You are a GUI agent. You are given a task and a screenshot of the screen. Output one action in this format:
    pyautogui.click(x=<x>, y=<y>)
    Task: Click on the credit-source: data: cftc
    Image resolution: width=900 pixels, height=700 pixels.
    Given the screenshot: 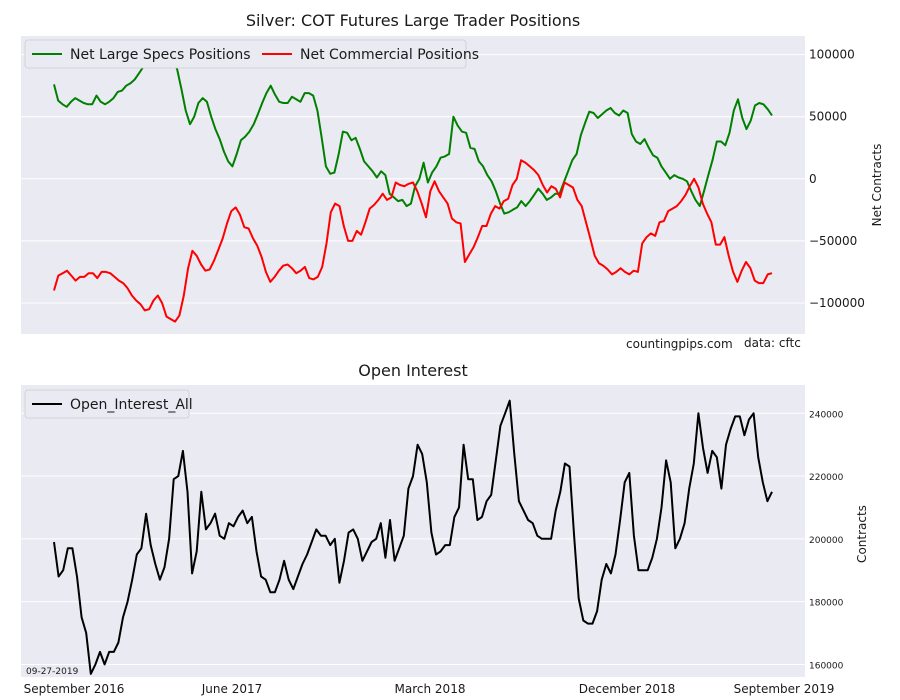 What is the action you would take?
    pyautogui.click(x=772, y=343)
    